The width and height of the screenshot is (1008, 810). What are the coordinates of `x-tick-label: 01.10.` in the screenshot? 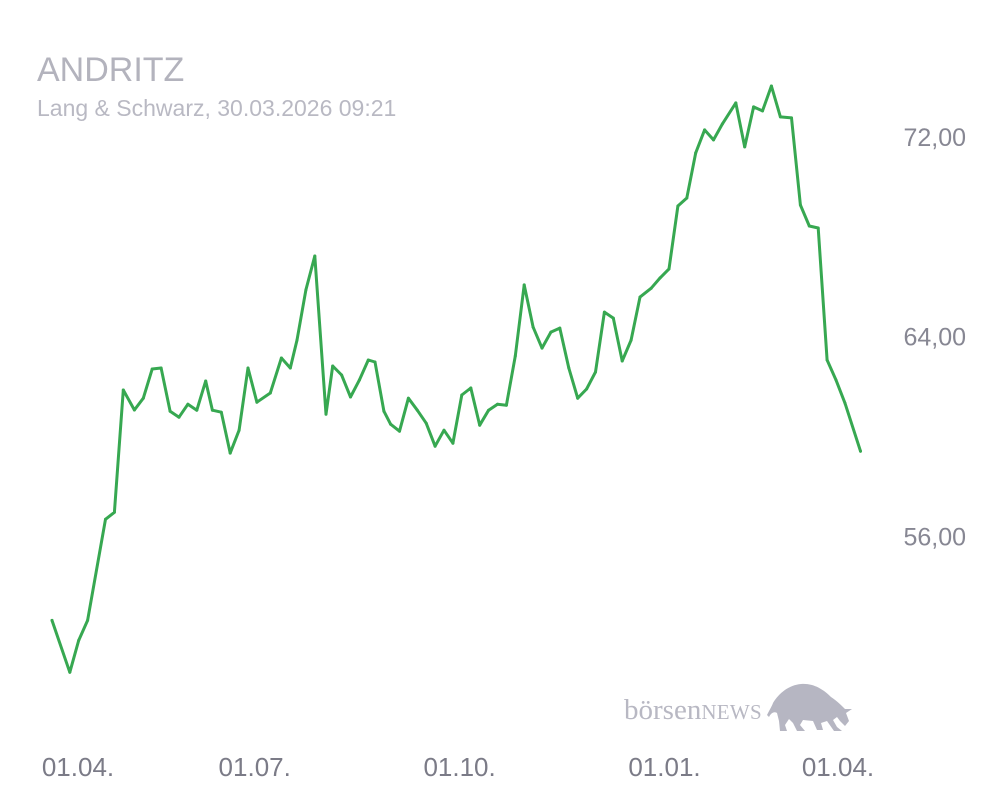 It's located at (459, 767).